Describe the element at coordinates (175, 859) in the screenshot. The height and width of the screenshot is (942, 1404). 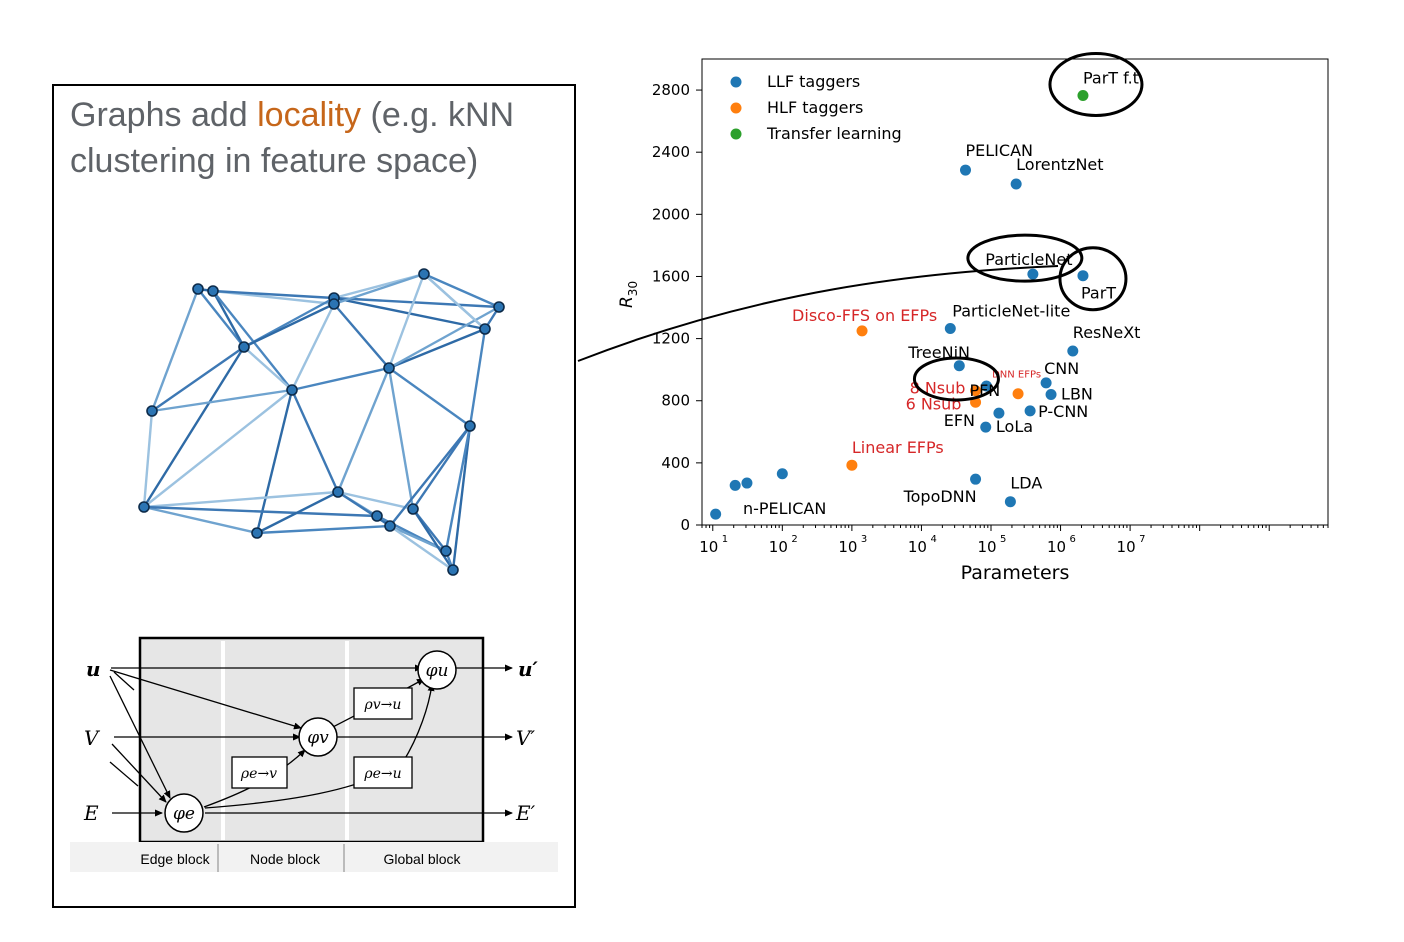
I see `edge-block-label: Edge block` at that location.